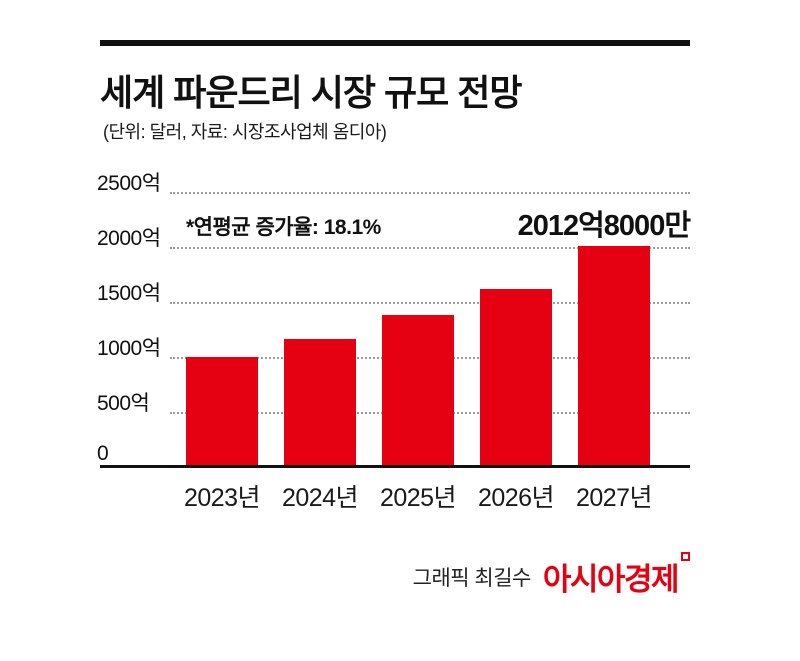 This screenshot has height=661, width=800. Describe the element at coordinates (103, 453) in the screenshot. I see `y-axis-tick: 0` at that location.